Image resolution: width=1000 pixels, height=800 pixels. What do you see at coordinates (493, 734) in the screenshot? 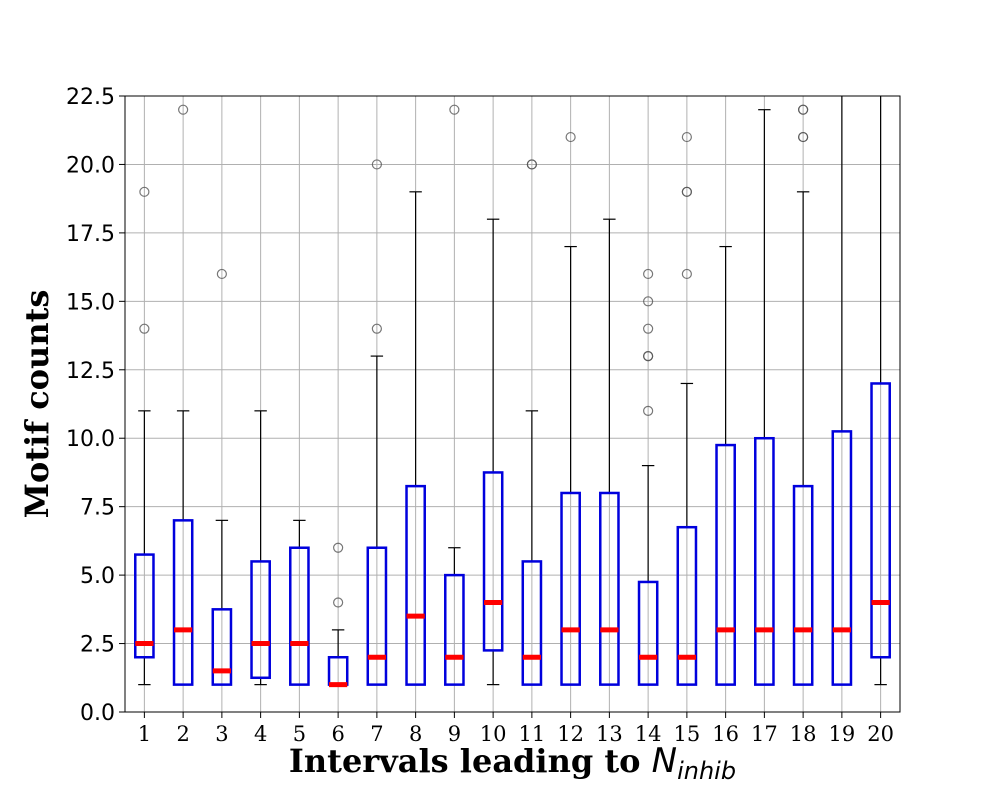
I see `x-tick-label: 10` at bounding box center [493, 734].